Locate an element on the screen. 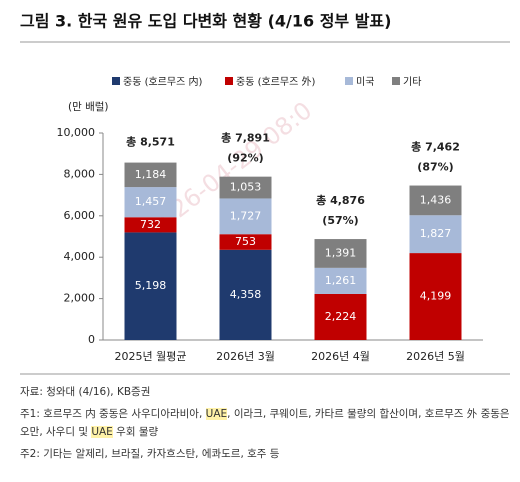 The image size is (520, 482). value-label: 1,261 is located at coordinates (341, 280).